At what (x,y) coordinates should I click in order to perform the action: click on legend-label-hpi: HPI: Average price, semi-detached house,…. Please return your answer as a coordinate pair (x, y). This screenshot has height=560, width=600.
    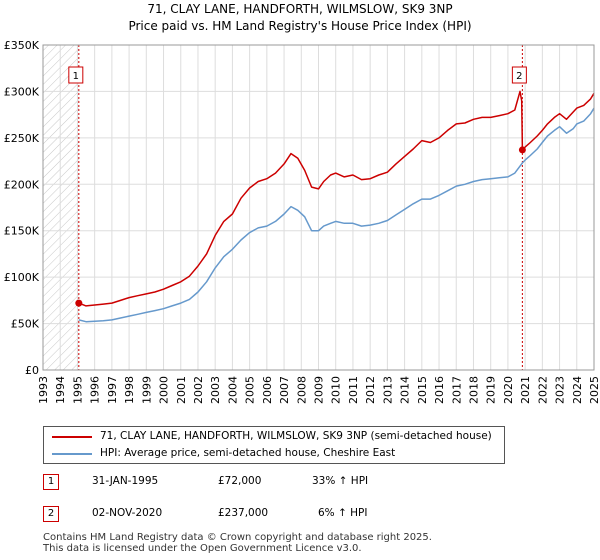
    Looking at the image, I should click on (248, 453).